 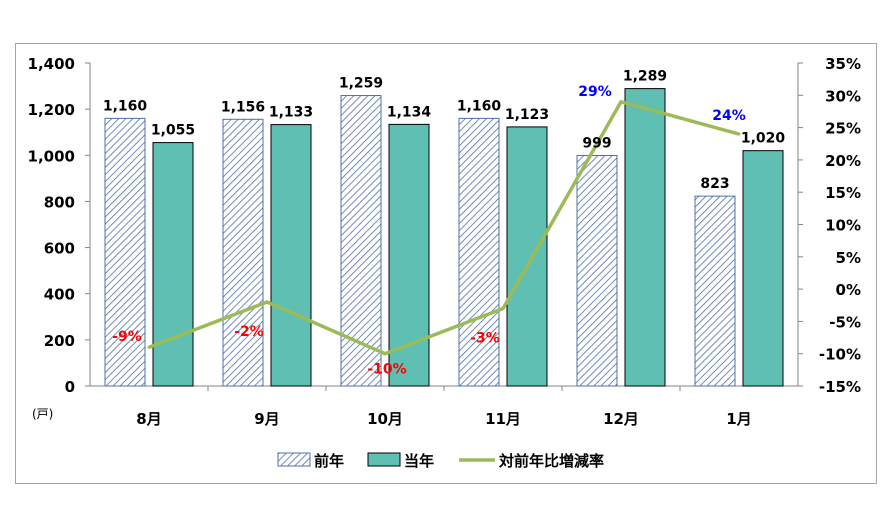 I want to click on right-tick-label: 30%, so click(x=843, y=96).